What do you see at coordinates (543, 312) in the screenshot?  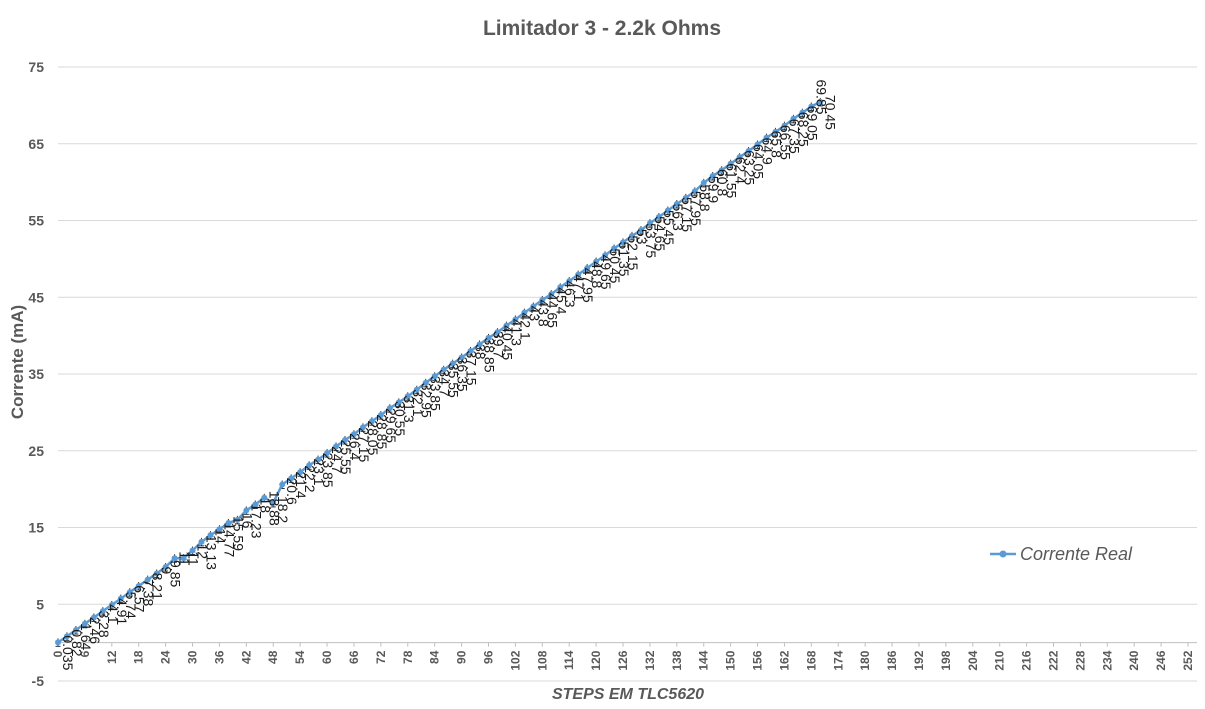 I see `data-label: 43.8` at bounding box center [543, 312].